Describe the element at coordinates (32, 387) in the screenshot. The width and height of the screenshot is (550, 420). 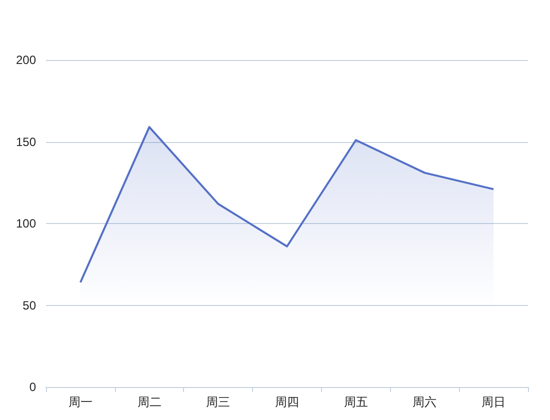
I see `y-tick-label: 0` at that location.